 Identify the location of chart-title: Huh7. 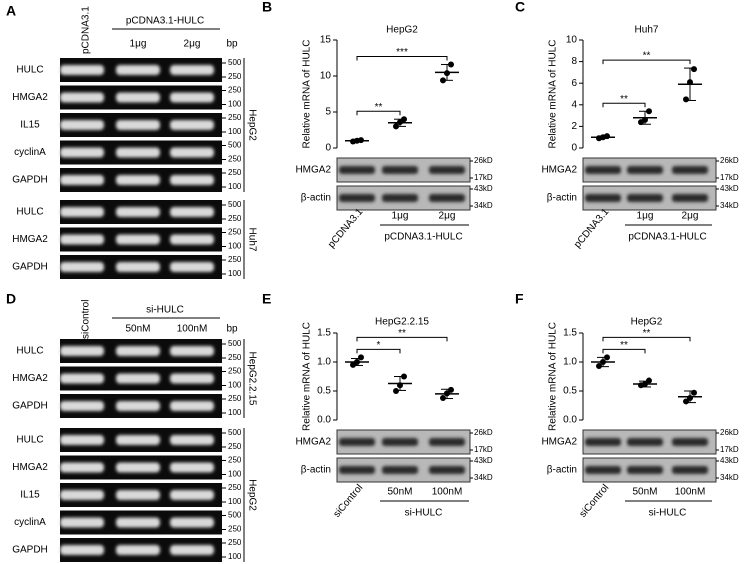
(647, 30).